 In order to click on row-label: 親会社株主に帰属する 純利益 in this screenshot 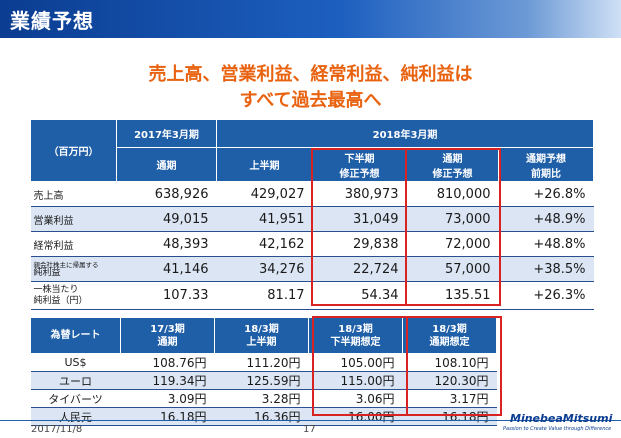, I will do `click(73, 269)`.